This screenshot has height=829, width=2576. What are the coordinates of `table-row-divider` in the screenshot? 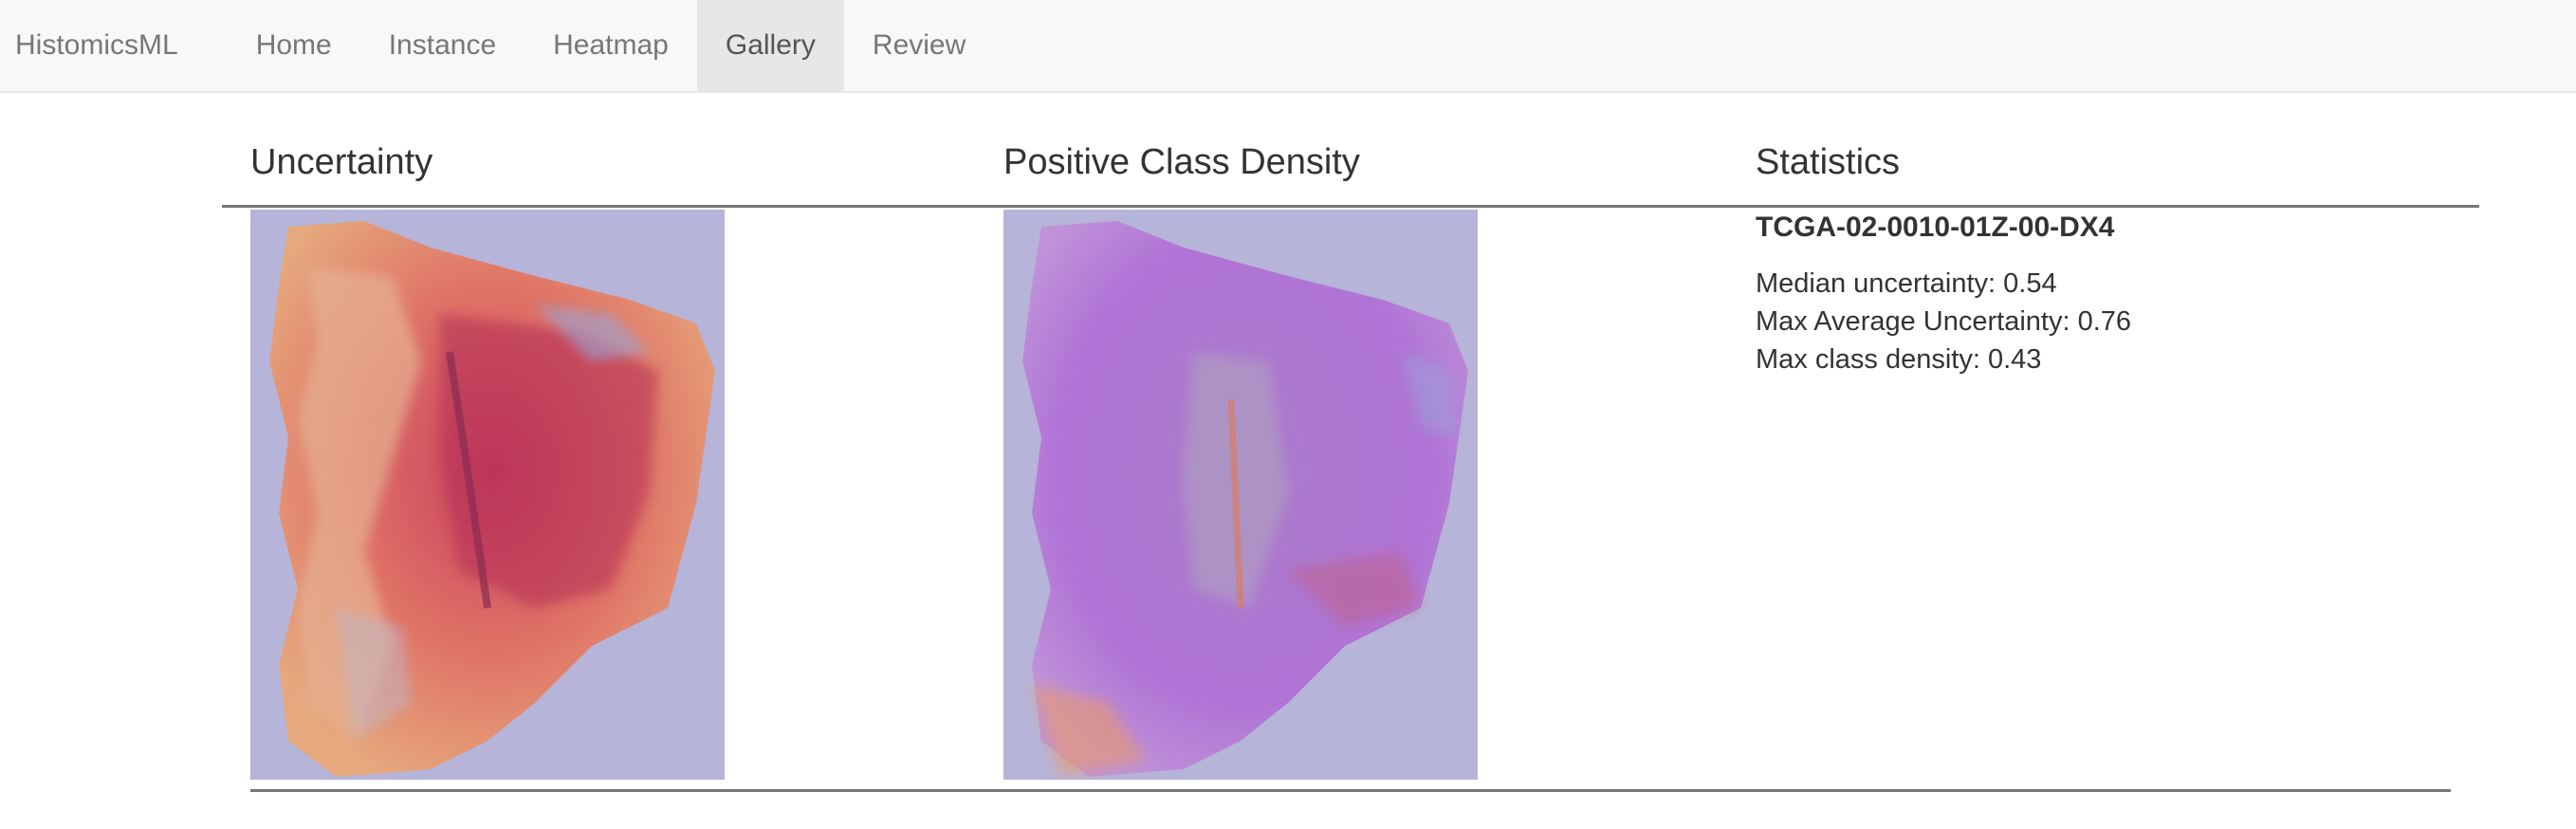 It's located at (1350, 791).